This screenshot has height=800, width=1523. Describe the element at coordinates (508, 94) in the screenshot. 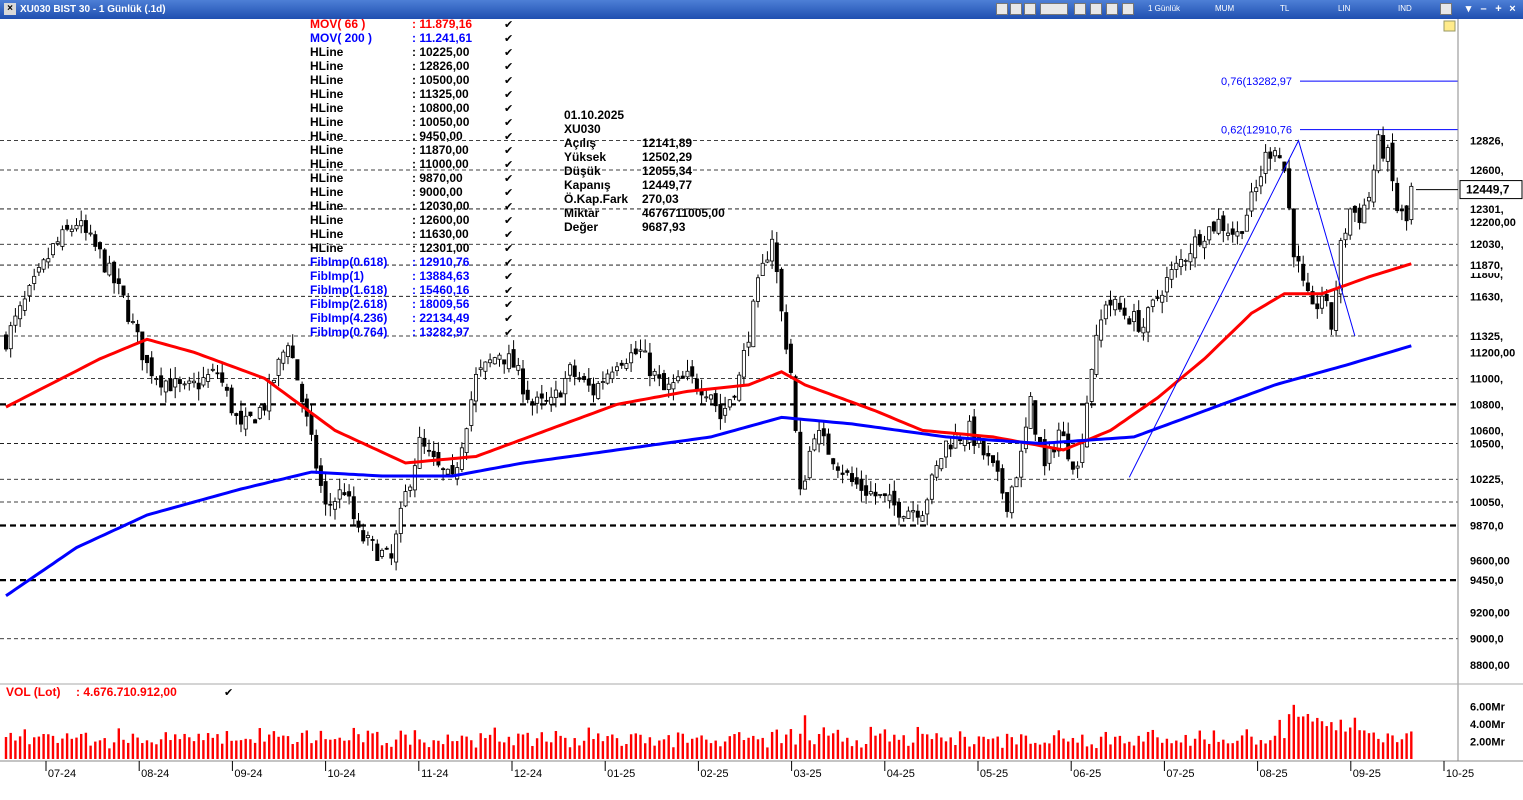

I see `legend-check-icon-5: ✔` at that location.